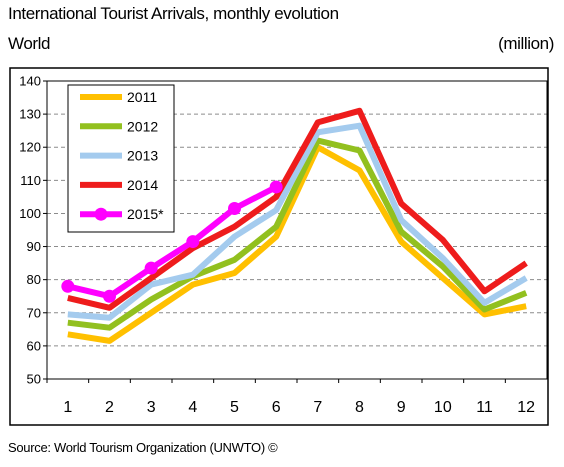  Describe the element at coordinates (145, 214) in the screenshot. I see `legend-label: 2015*` at that location.